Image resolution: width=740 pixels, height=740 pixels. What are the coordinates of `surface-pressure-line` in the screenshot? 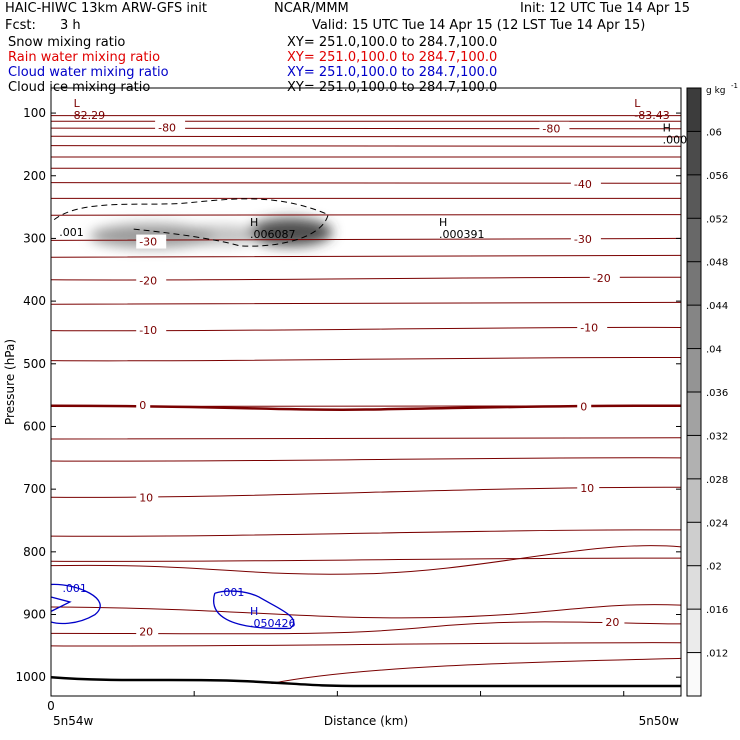 It's located at (365, 681).